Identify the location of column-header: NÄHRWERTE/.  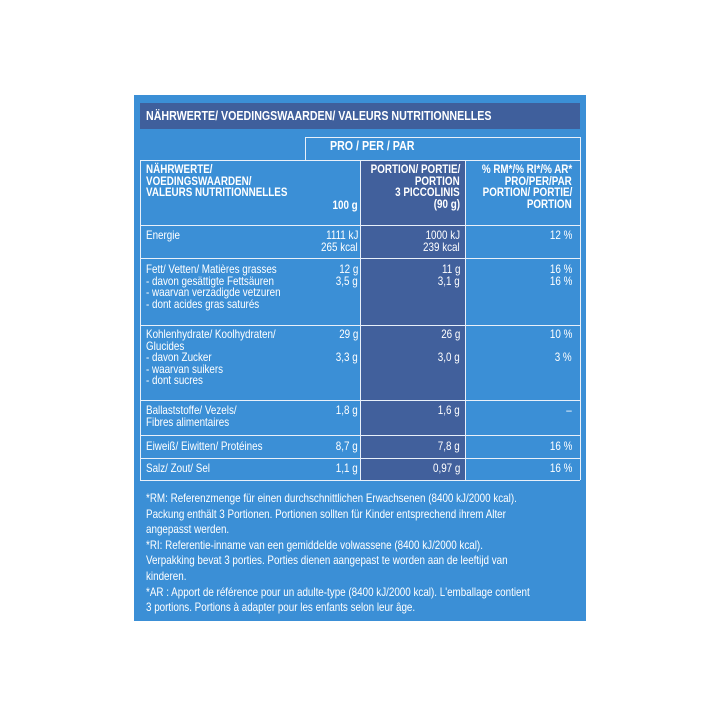
(179, 169).